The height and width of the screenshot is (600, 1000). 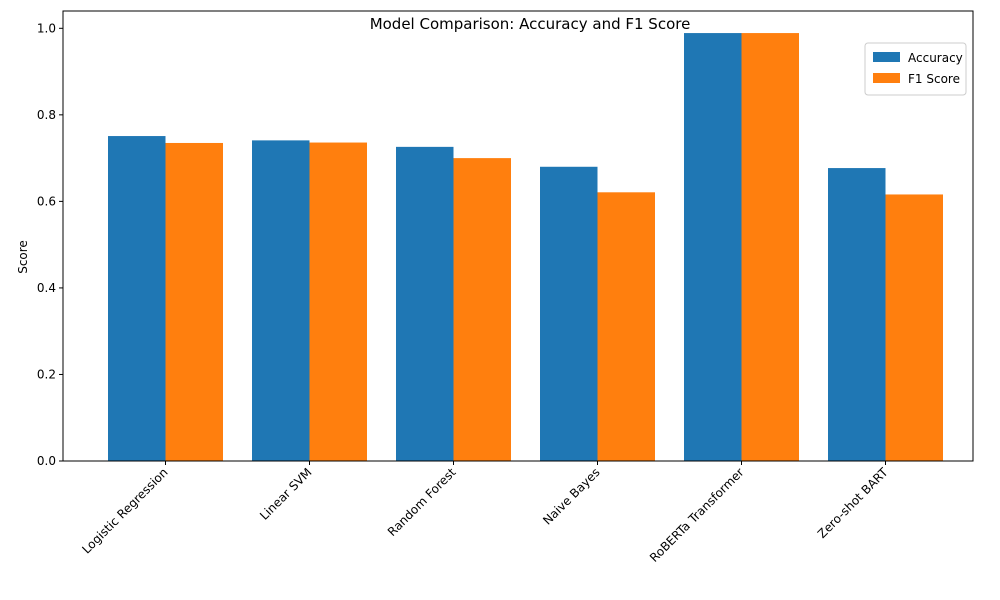 What do you see at coordinates (935, 58) in the screenshot?
I see `legend-label-0: Accuracy` at bounding box center [935, 58].